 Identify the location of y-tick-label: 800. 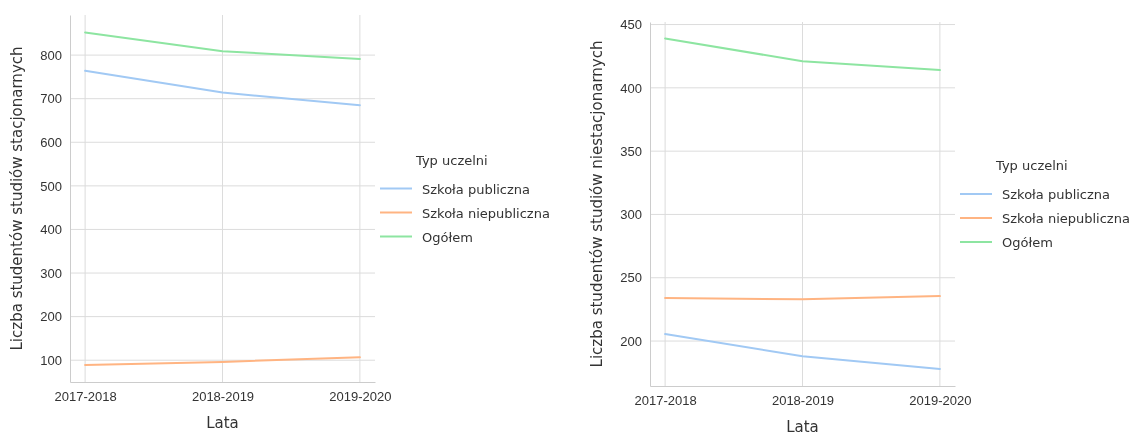
(51, 55).